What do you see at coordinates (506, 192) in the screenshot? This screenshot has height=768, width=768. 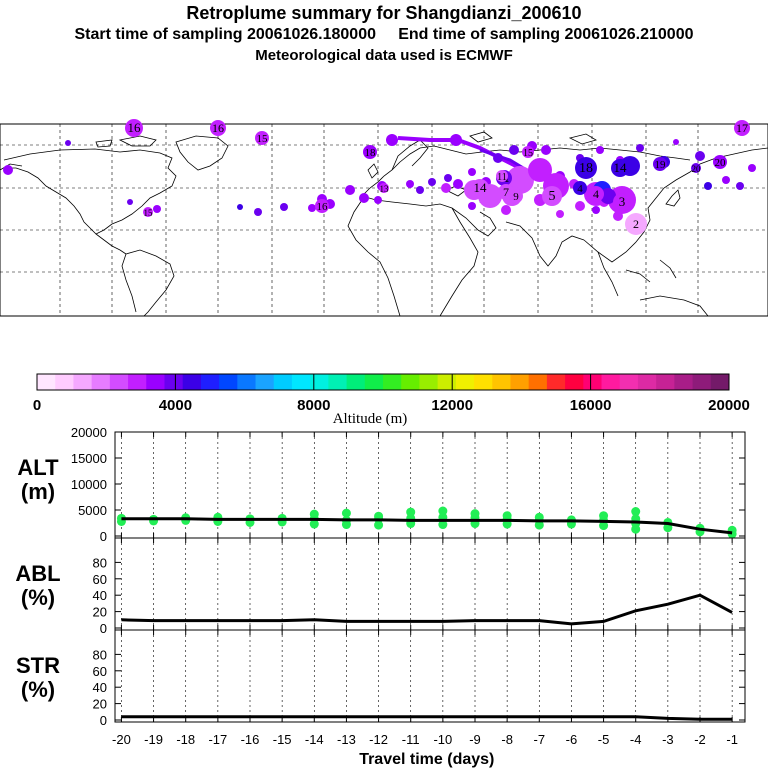 I see `map-marker-label: 7` at bounding box center [506, 192].